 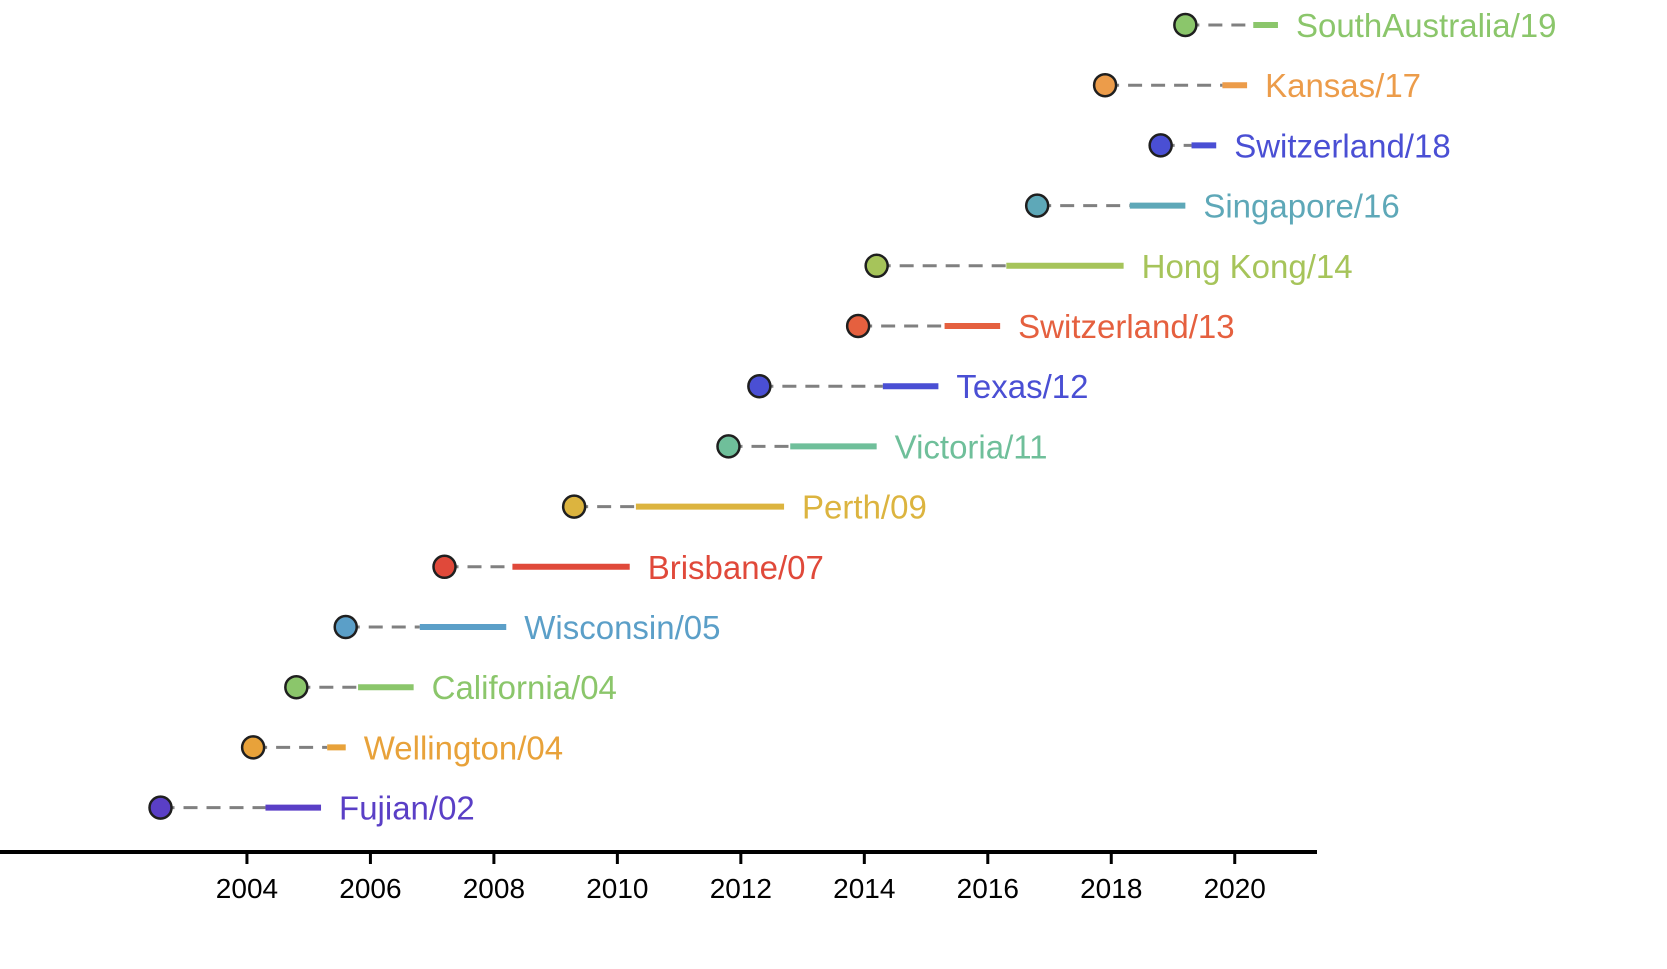 What do you see at coordinates (1256, 85) in the screenshot?
I see `strain-row-kansas-17: Kansas/17` at bounding box center [1256, 85].